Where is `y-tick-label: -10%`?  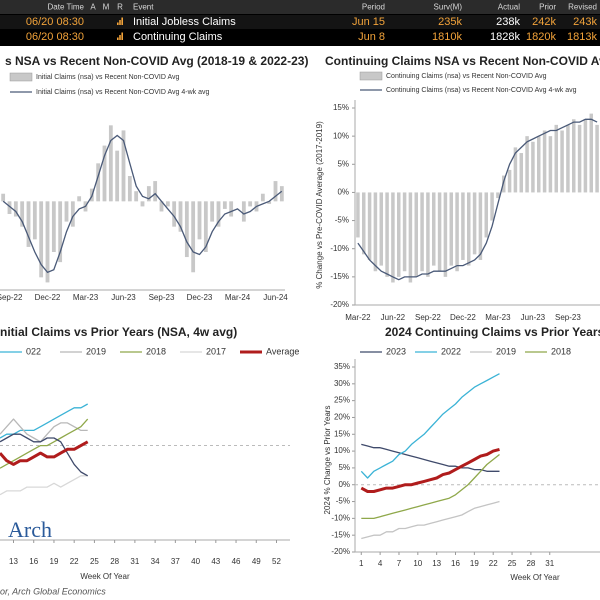 y-tick-label: -10% is located at coordinates (340, 517).